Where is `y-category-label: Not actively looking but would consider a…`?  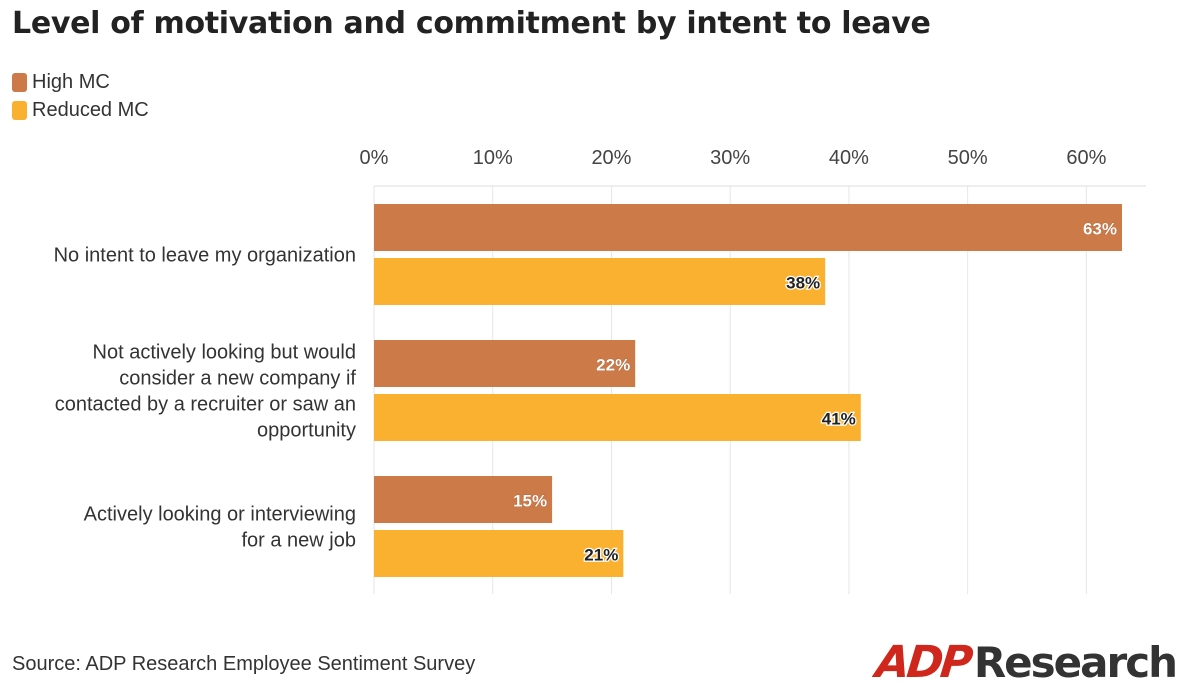 y-category-label: Not actively looking but would consider a… is located at coordinates (206, 392).